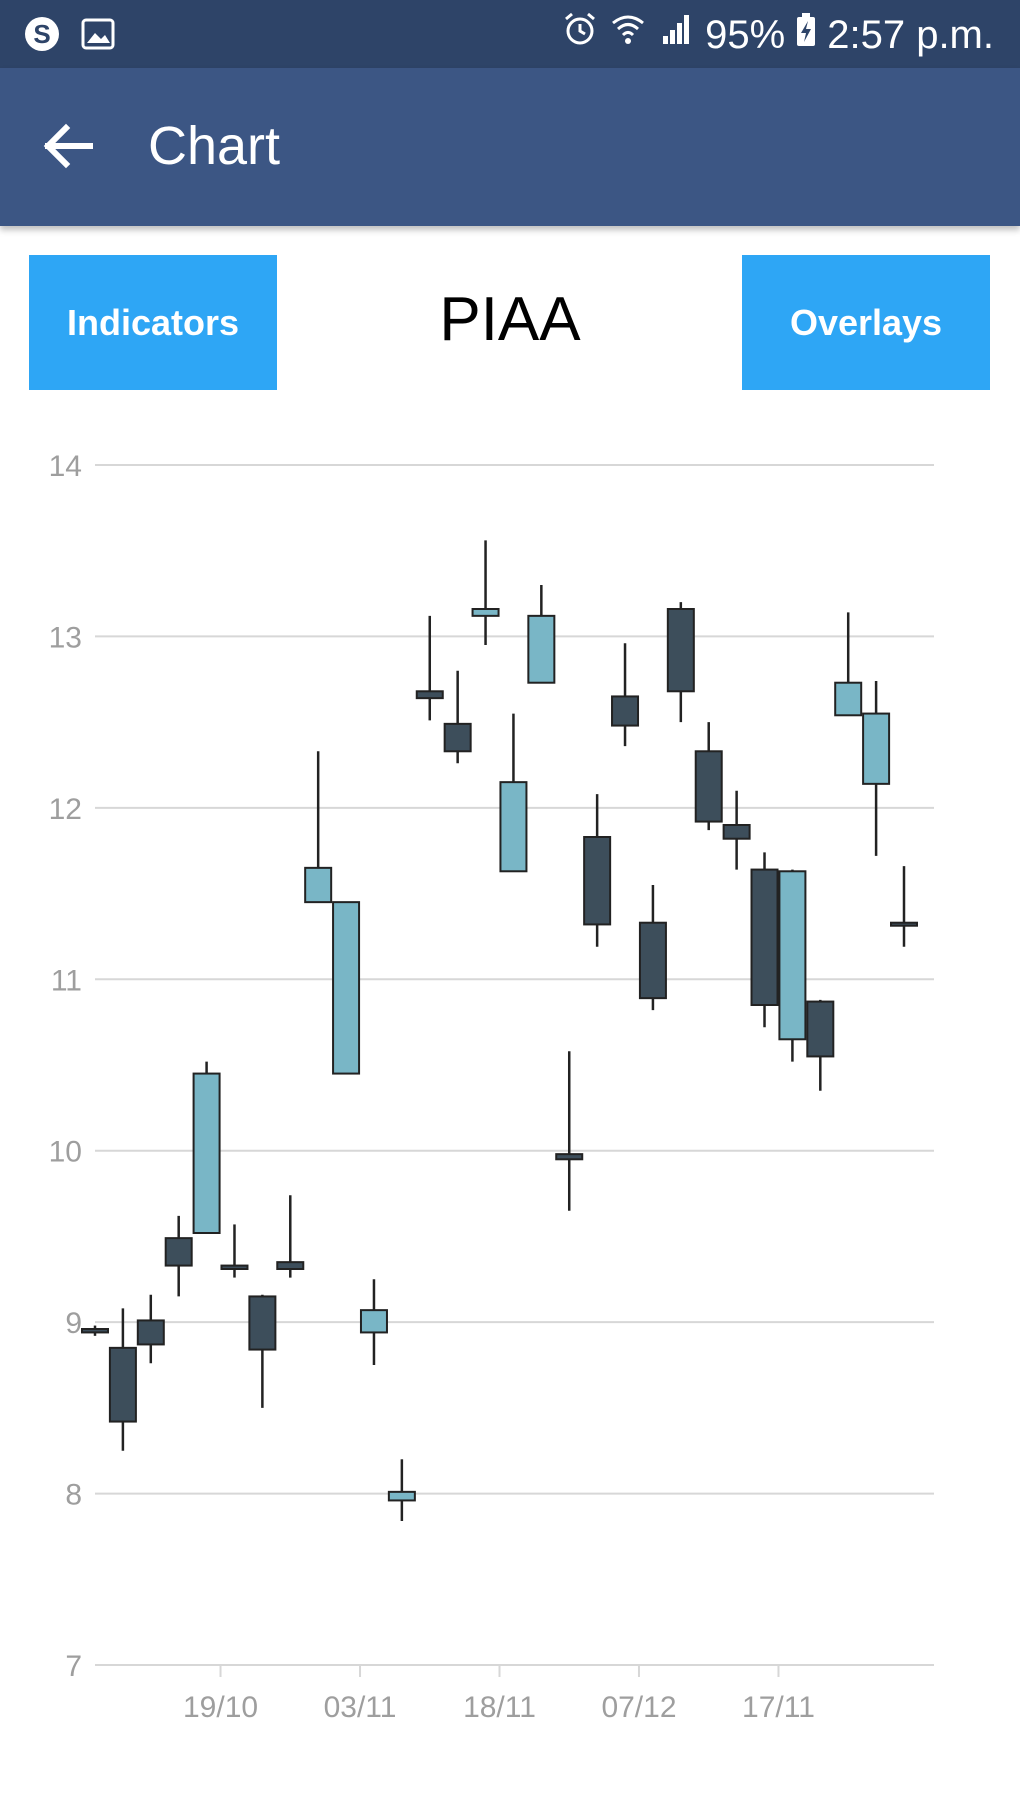  What do you see at coordinates (68, 146) in the screenshot?
I see `arrow-left-icon` at bounding box center [68, 146].